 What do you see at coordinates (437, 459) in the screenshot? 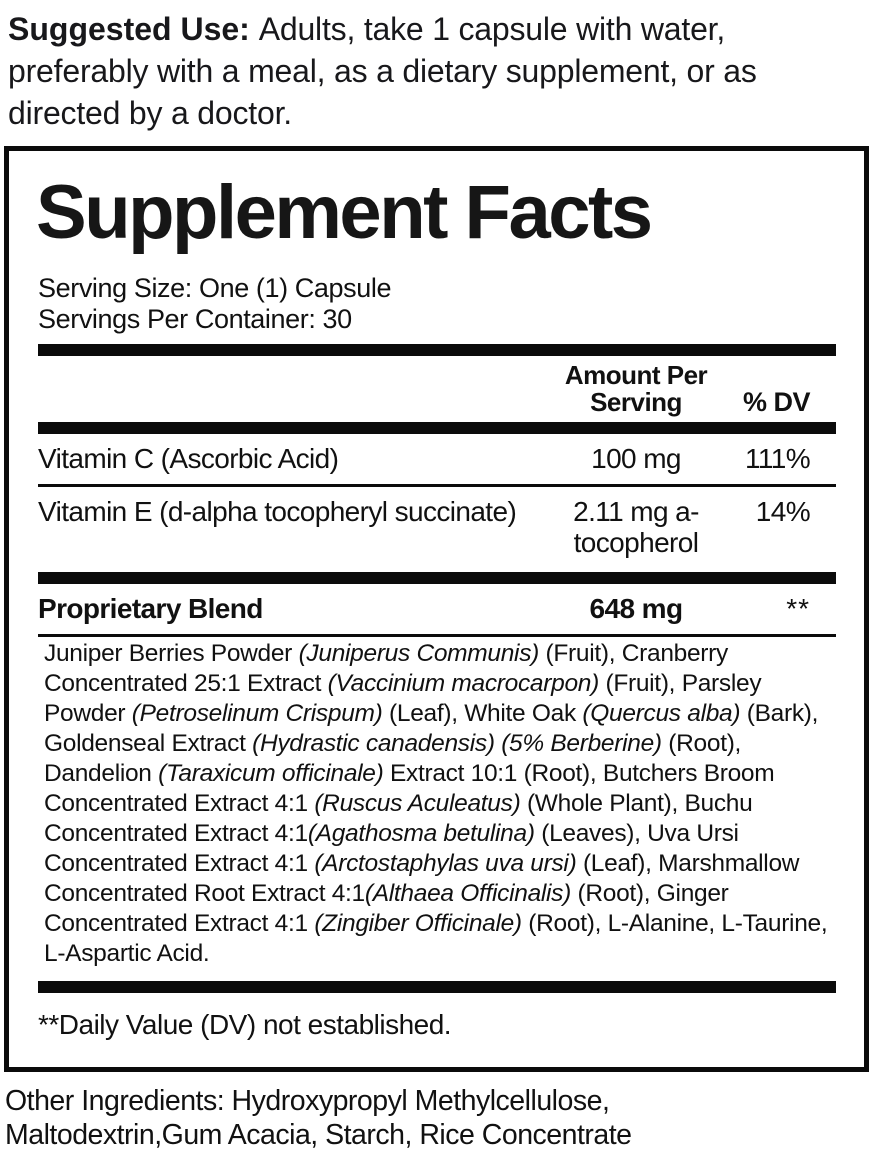
I see `table-row-vitamin-c: Vitamin C (Ascorbic Acid) 100 mg 111%` at bounding box center [437, 459].